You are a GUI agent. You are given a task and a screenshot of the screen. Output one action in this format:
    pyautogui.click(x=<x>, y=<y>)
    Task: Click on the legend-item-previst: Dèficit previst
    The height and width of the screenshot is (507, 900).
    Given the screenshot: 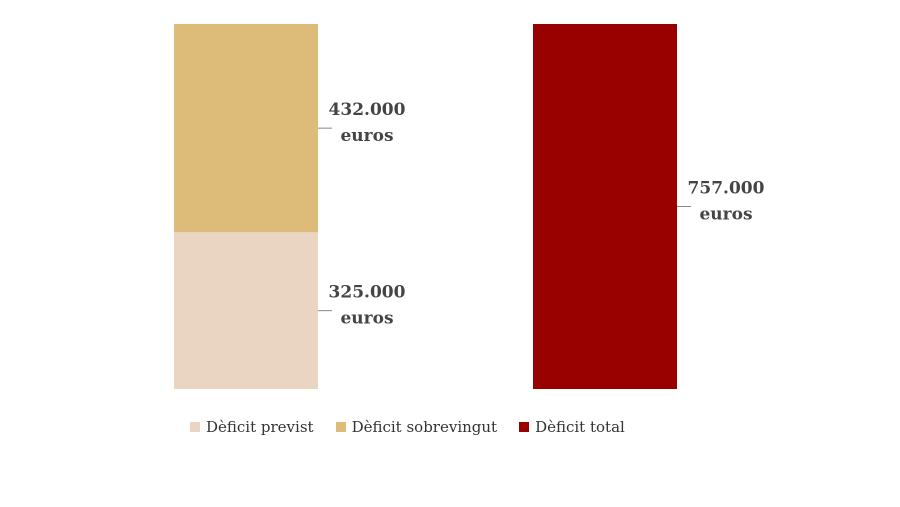 What is the action you would take?
    pyautogui.click(x=252, y=427)
    